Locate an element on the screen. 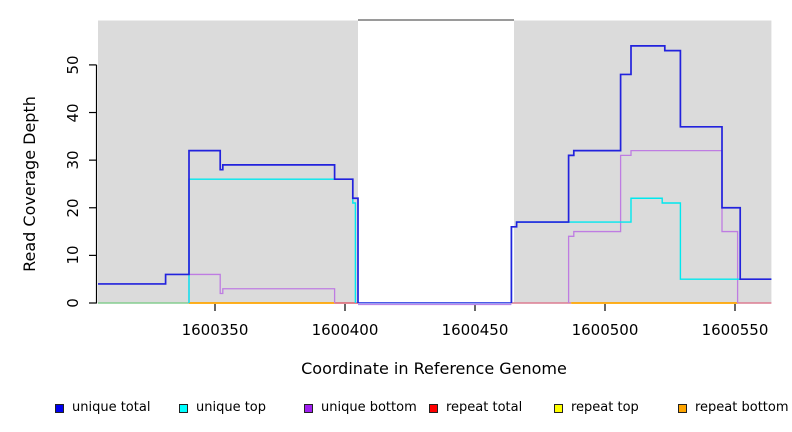  x-tick-label: 1600400 is located at coordinates (345, 330).